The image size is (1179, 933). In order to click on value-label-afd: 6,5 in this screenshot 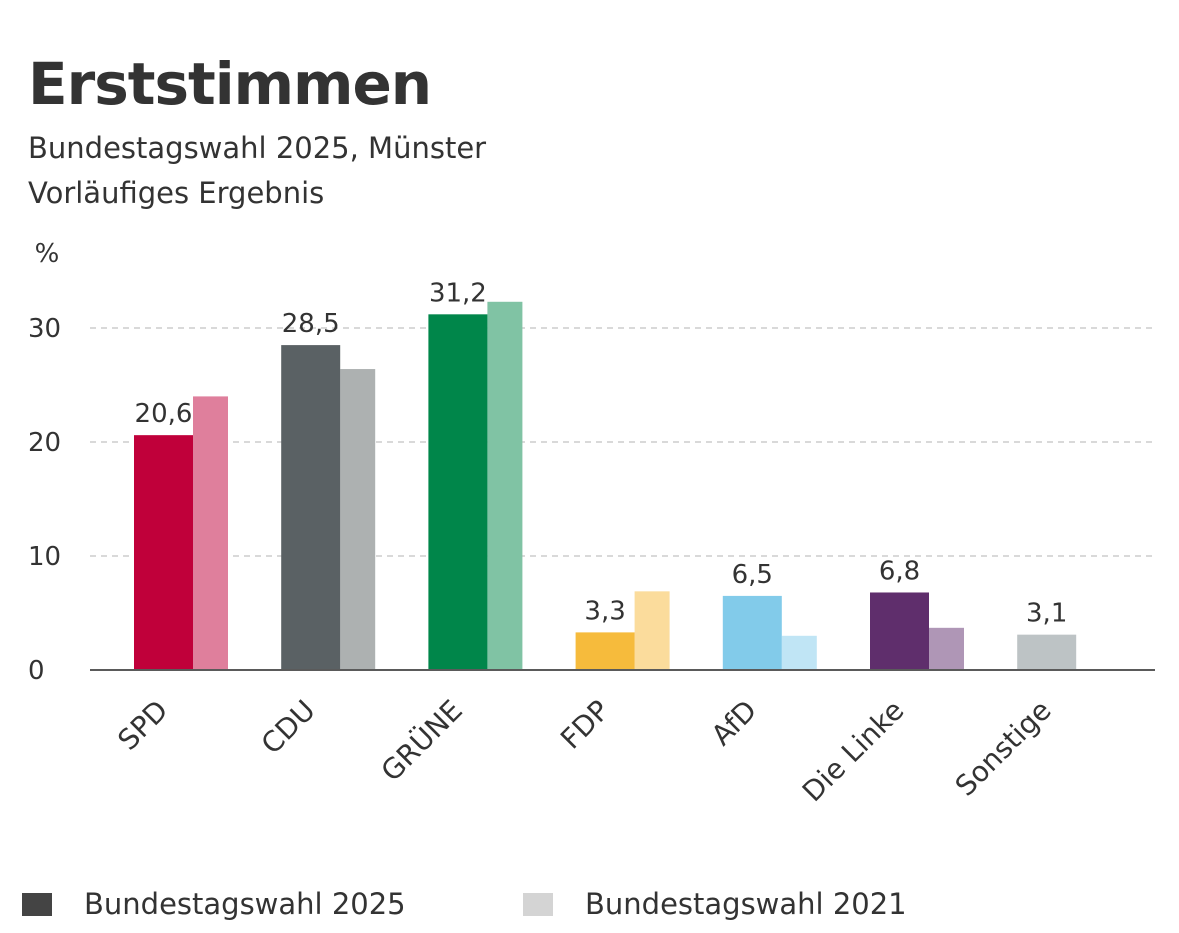, I will do `click(752, 575)`.